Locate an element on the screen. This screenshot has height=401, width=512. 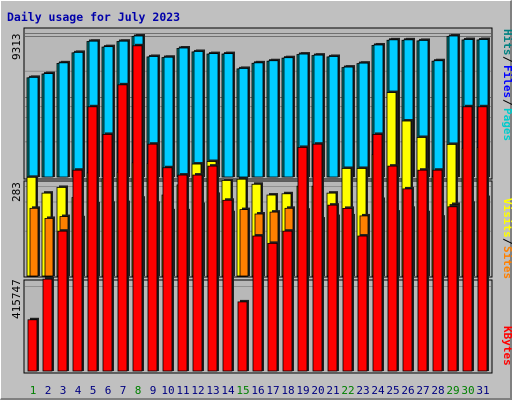
legend-kbytes: KBytes is located at coordinates (506, 346).